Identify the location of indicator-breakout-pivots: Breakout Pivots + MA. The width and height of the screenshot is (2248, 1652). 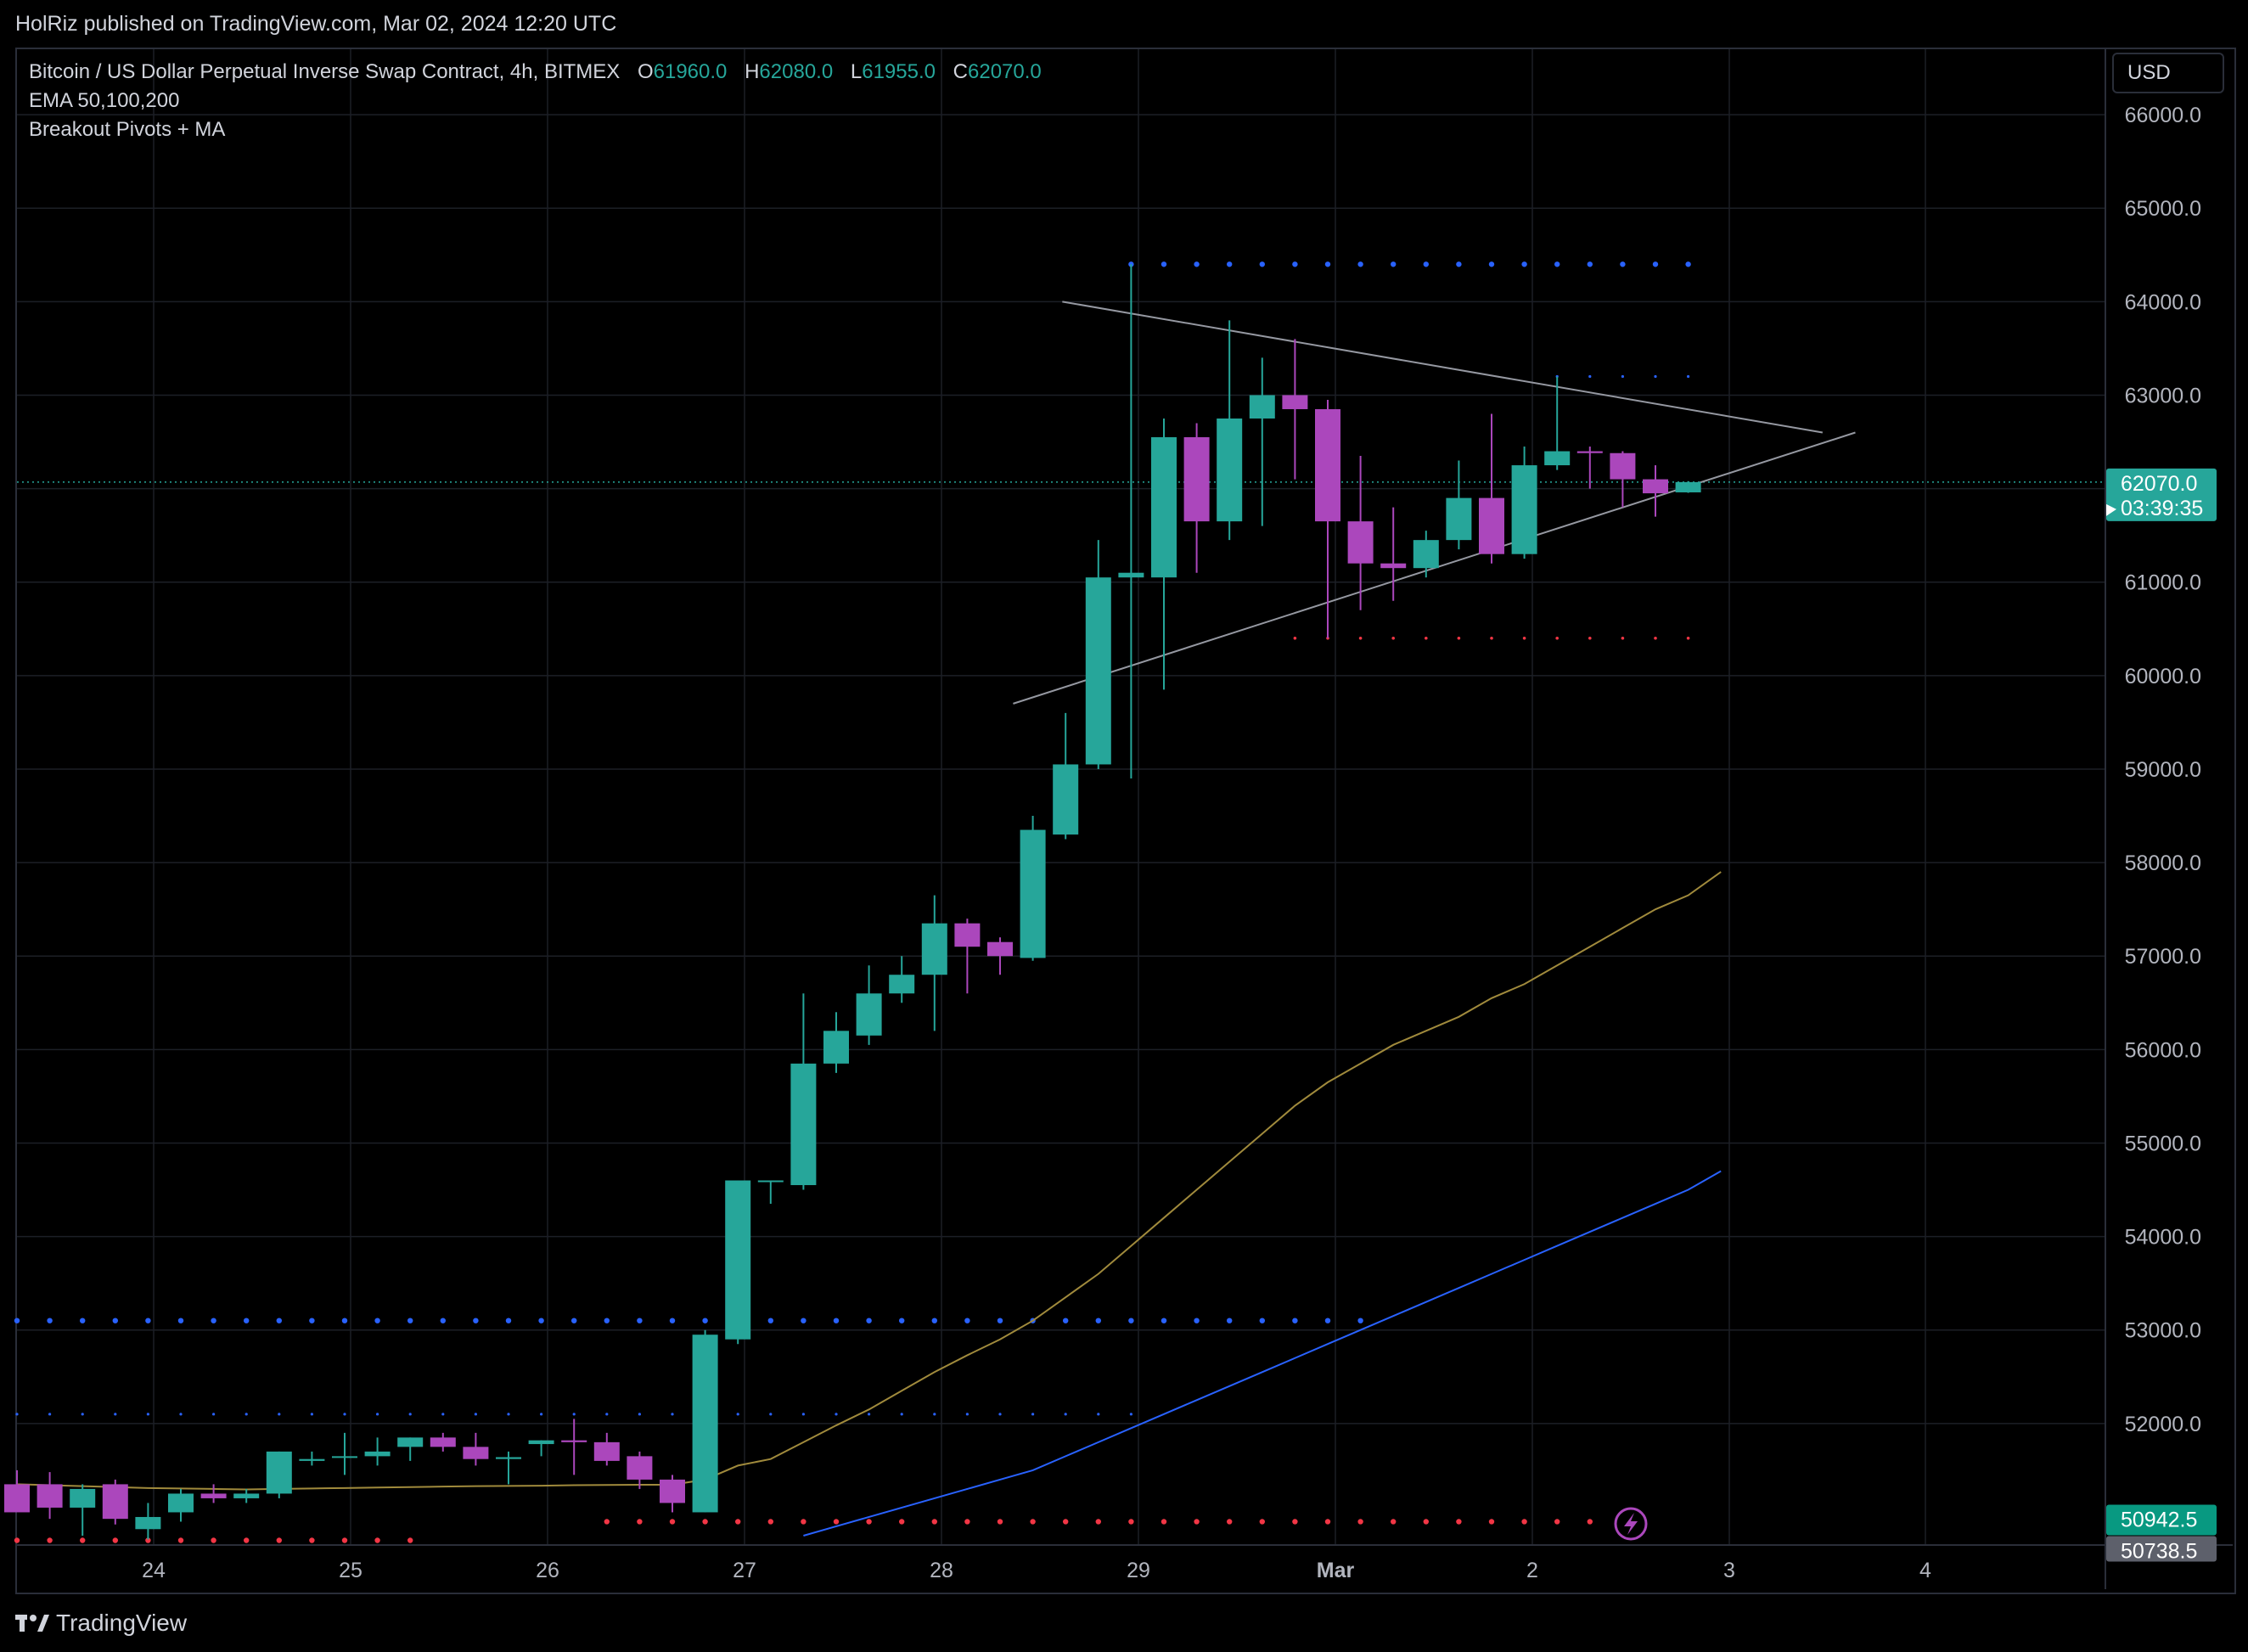
(128, 129).